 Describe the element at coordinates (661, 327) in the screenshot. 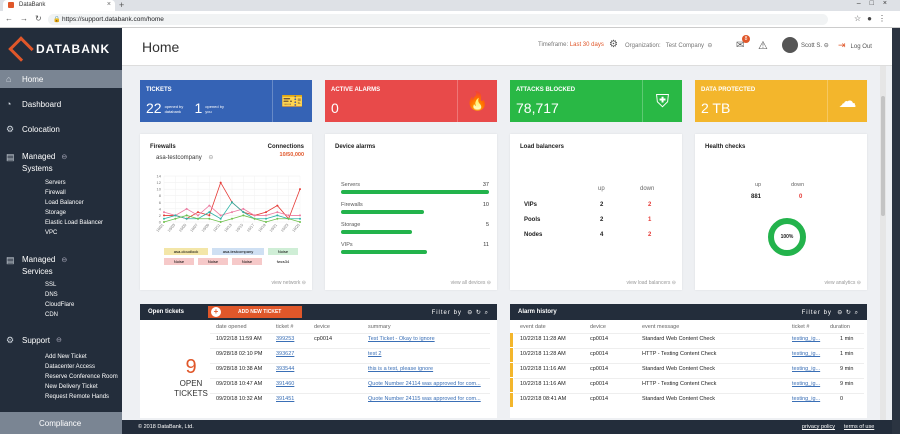

I see `col-header: event message` at that location.